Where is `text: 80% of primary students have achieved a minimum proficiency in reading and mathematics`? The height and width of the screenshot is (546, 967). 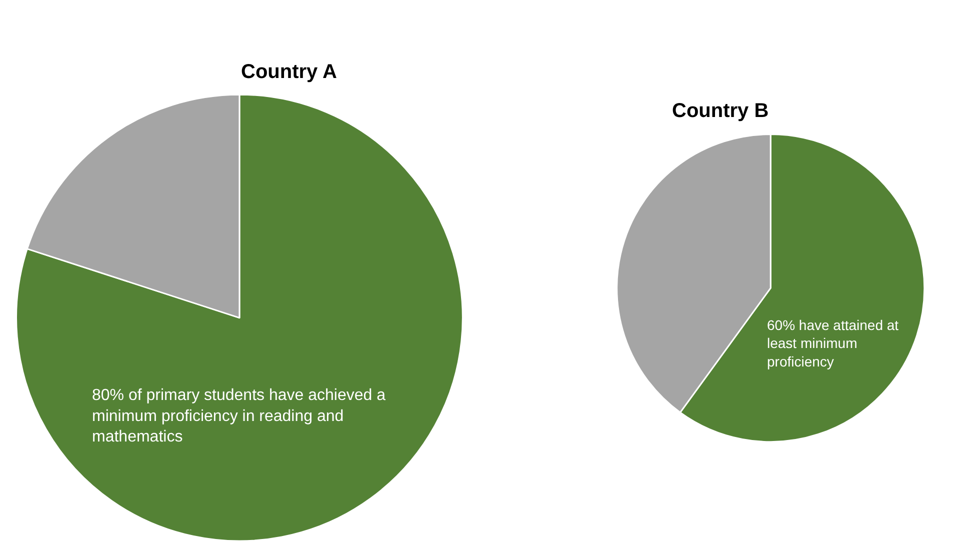 text: 80% of primary students have achieved a minimum proficiency in reading and mathematics is located at coordinates (239, 416).